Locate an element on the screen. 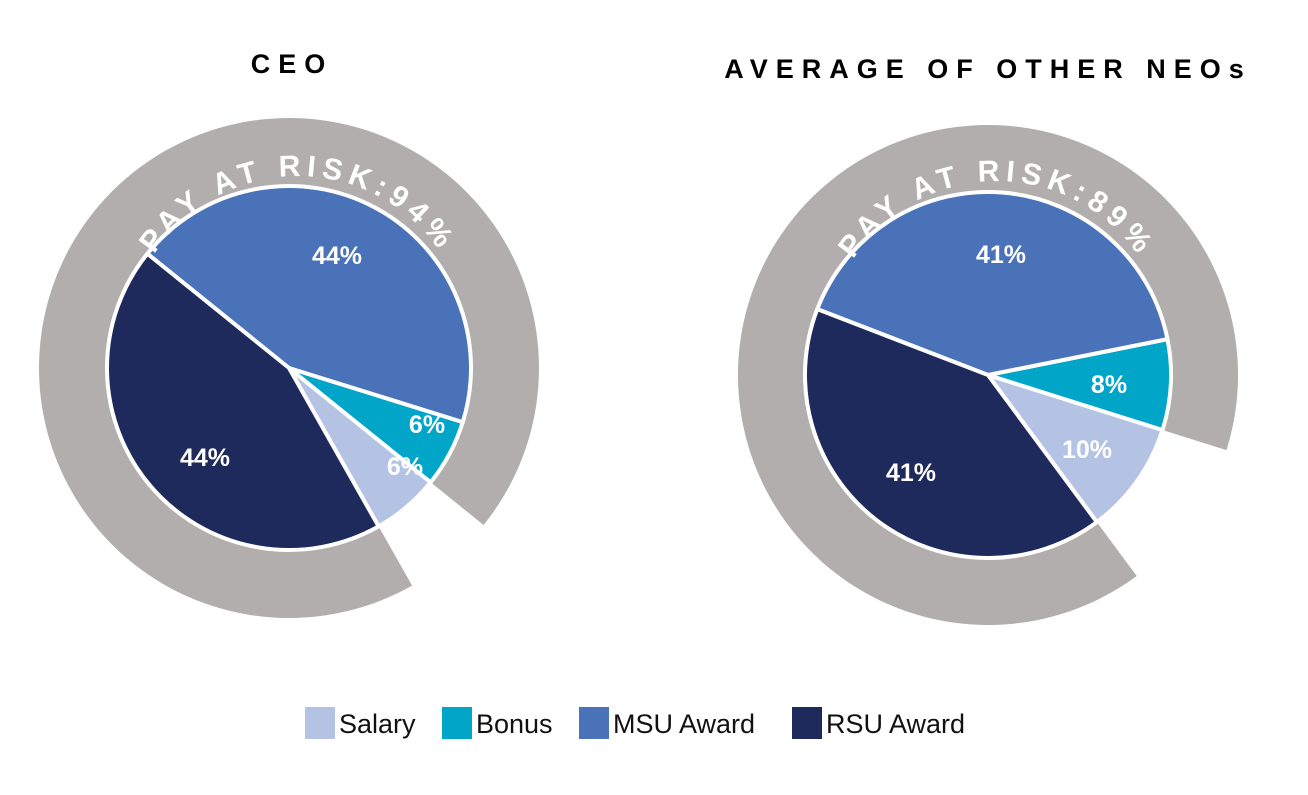 Image resolution: width=1308 pixels, height=795 pixels. ceo-slice-rsu is located at coordinates (243, 401).